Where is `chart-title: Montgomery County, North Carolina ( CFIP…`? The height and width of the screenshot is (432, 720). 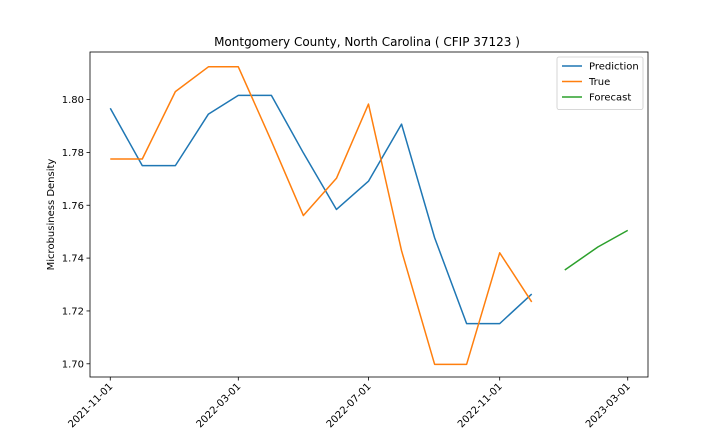 chart-title: Montgomery County, North Carolina ( CFIP… is located at coordinates (367, 42).